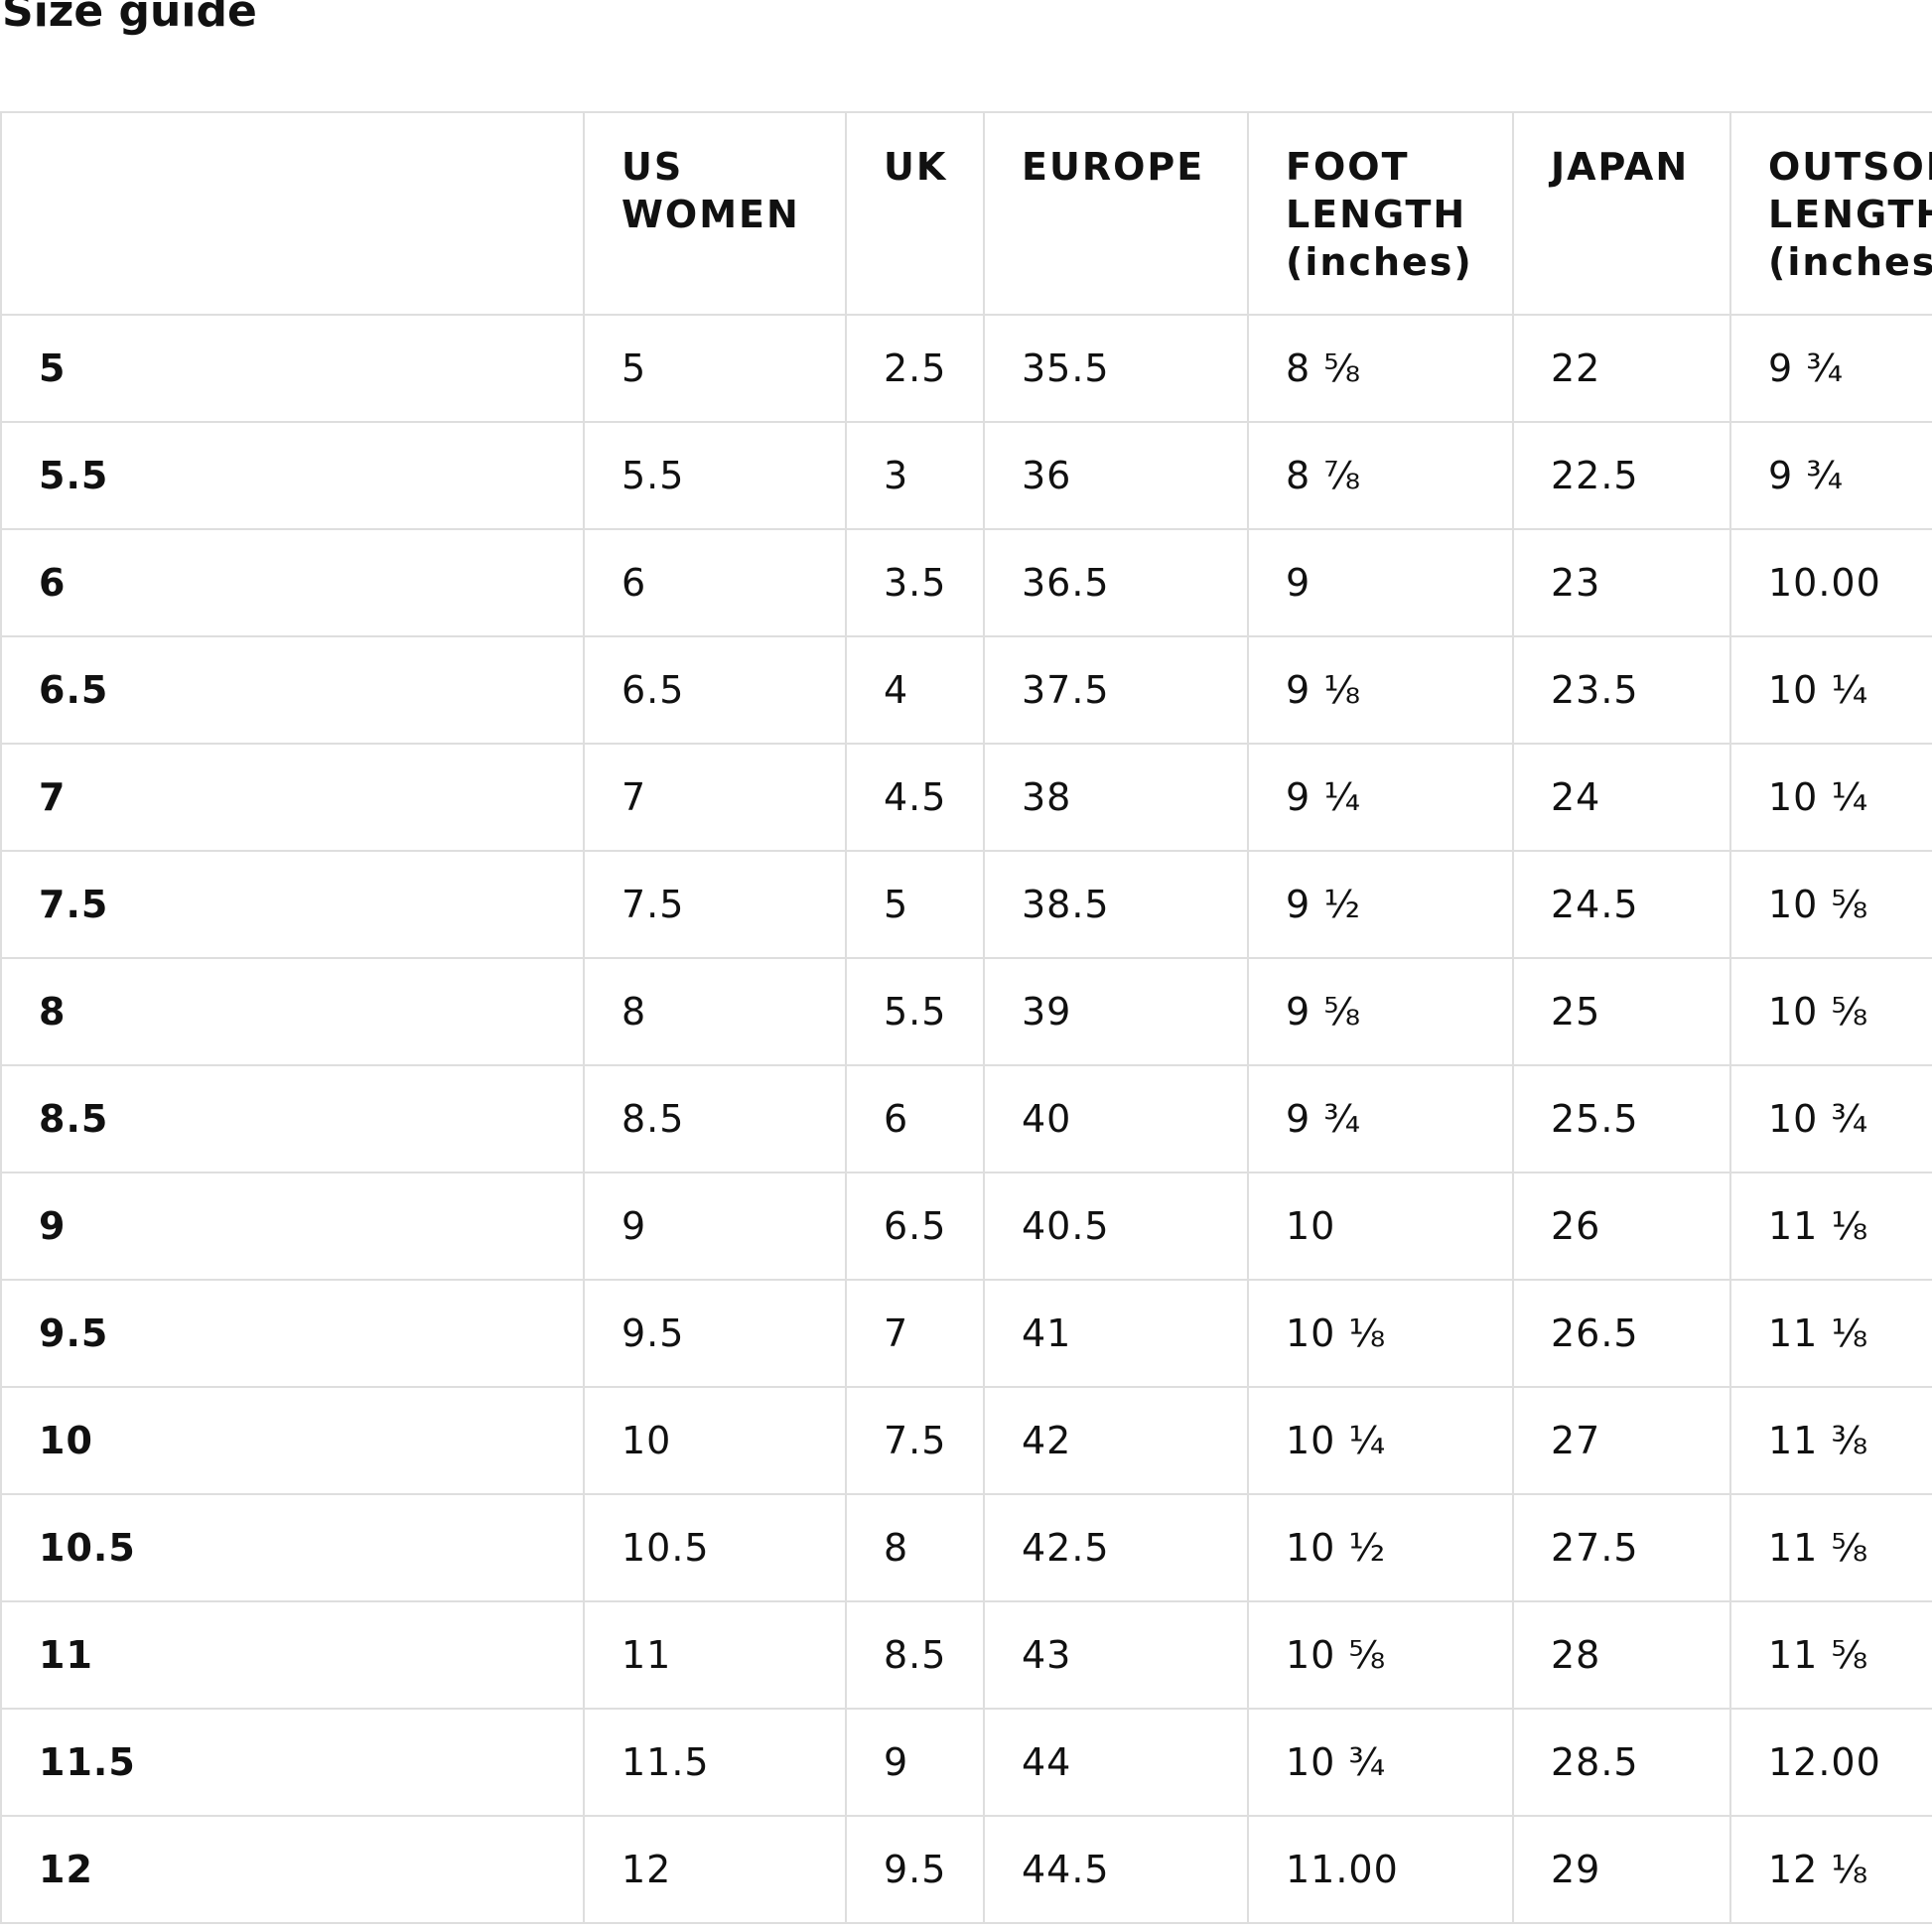 The height and width of the screenshot is (1932, 1932). I want to click on row-label: 9.5, so click(292, 1334).